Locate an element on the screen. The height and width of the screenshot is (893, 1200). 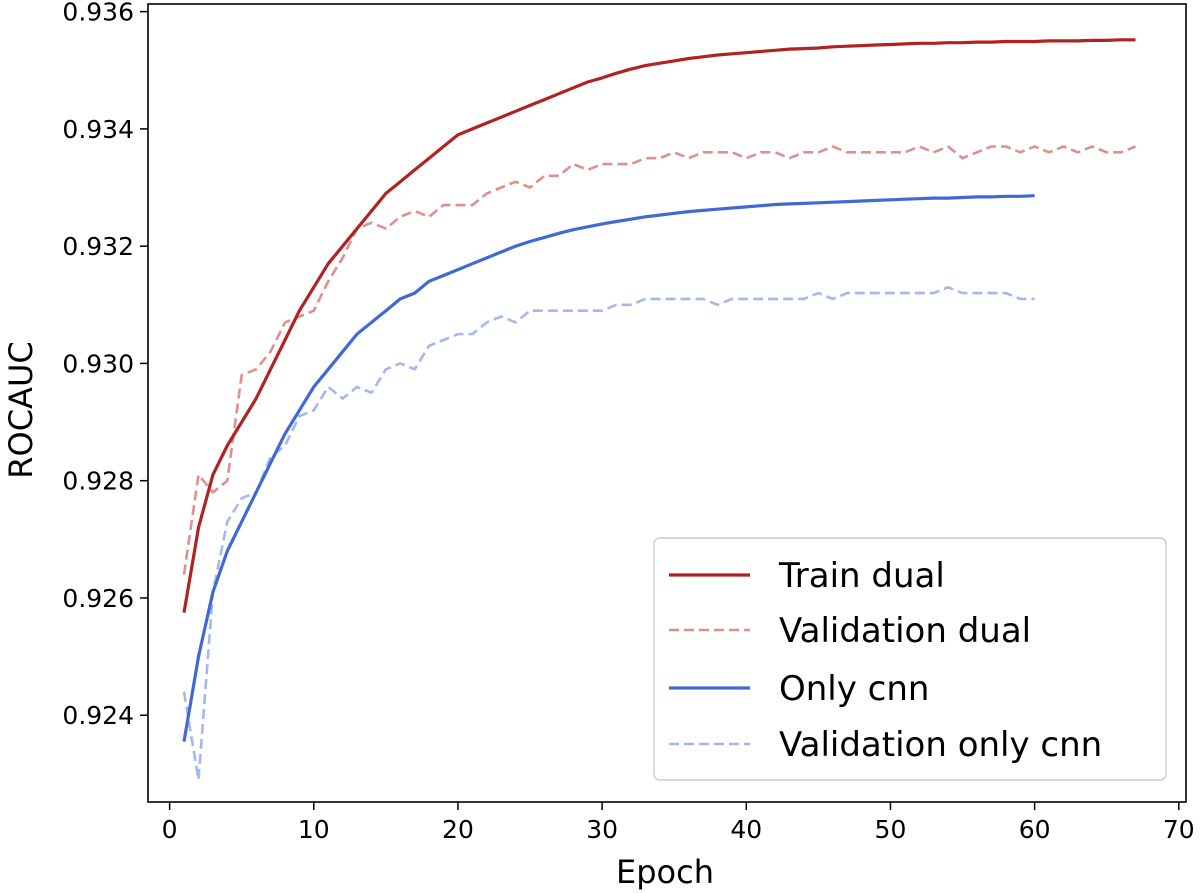
legend-box is located at coordinates (910, 659).